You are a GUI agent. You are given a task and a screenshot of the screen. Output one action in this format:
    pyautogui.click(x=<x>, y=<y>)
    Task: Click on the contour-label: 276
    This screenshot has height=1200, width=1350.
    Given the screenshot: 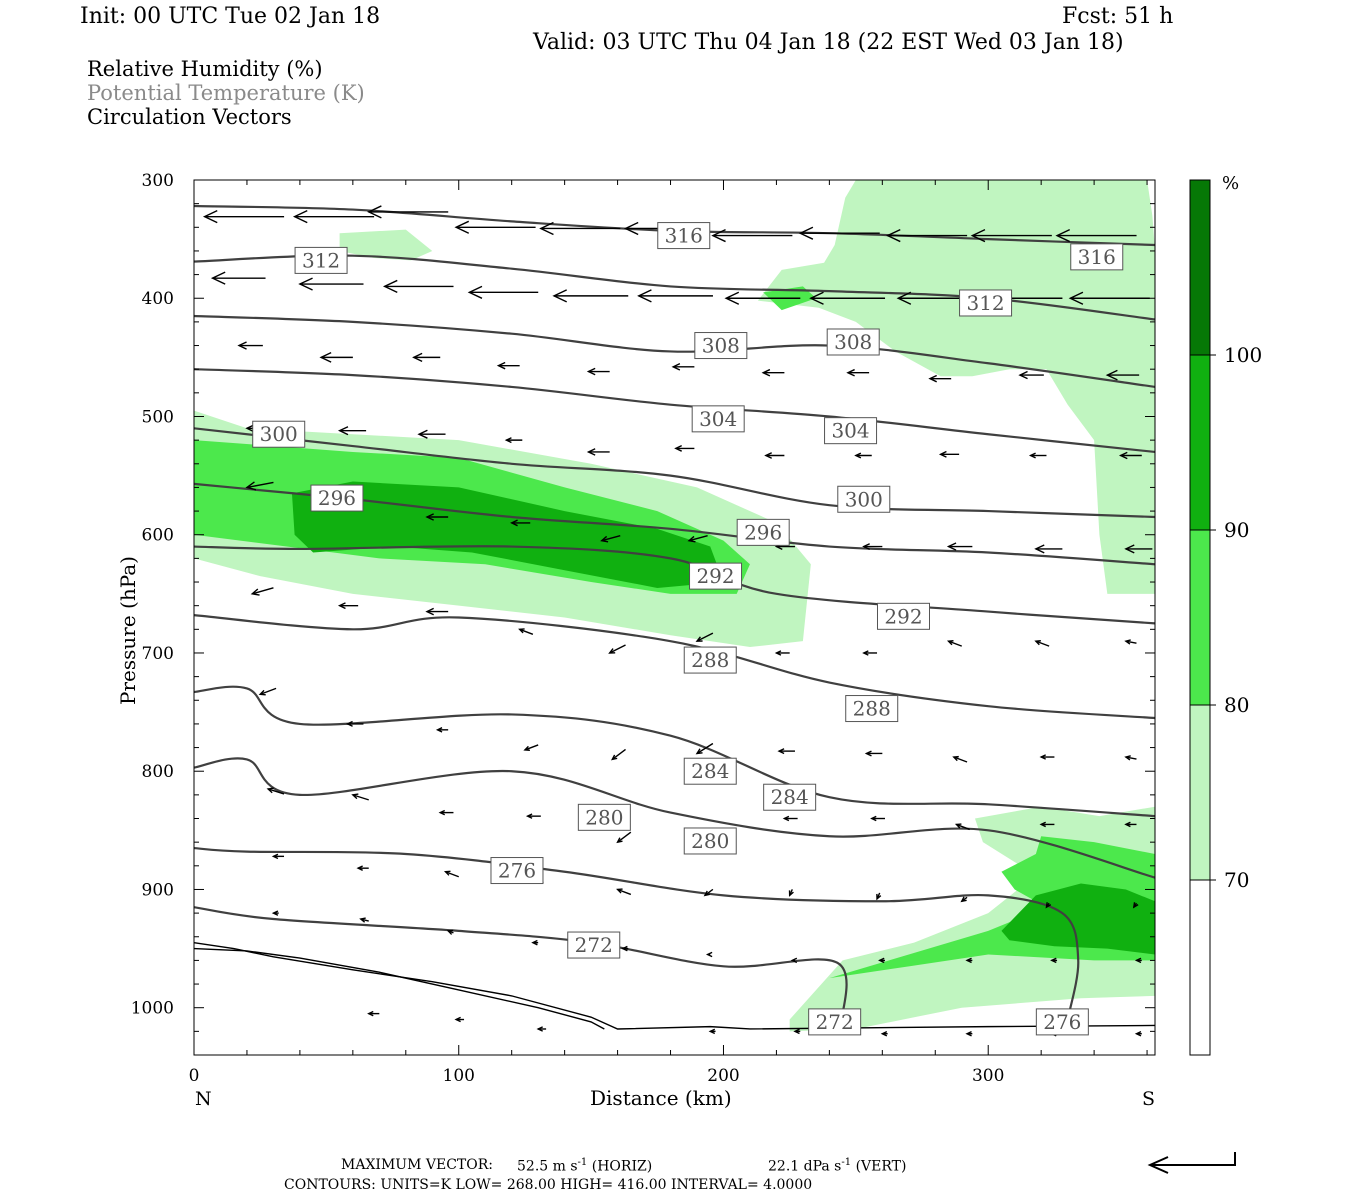 What is the action you would take?
    pyautogui.click(x=517, y=871)
    